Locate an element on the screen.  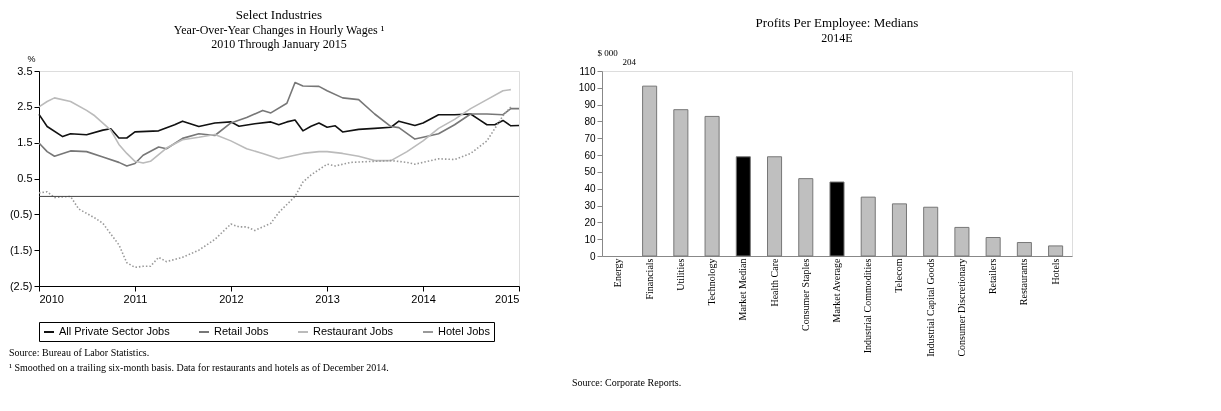
y-tick-label: 100 is located at coordinates (587, 88).